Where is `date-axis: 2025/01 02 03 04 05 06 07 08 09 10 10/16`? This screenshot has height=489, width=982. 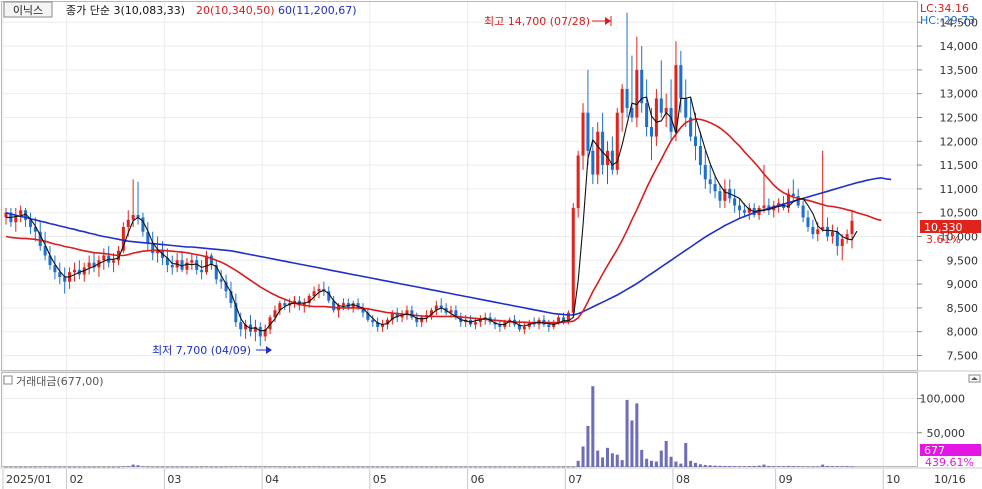
date-axis: 2025/01 02 03 04 05 06 07 08 09 10 10/16 is located at coordinates (484, 479).